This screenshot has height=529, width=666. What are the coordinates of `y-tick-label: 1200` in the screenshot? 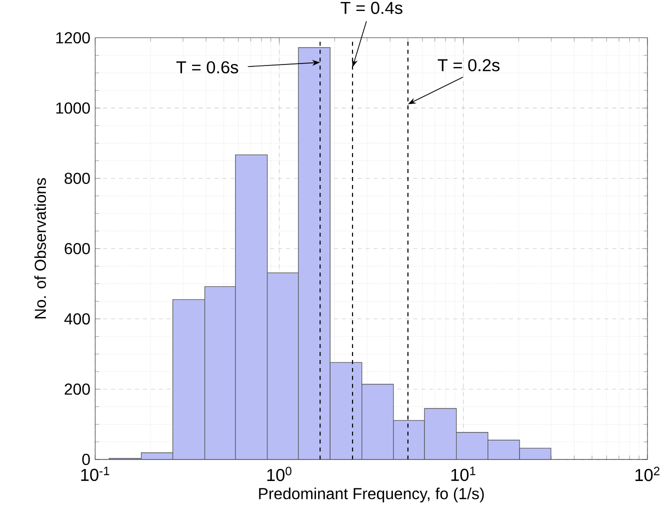 It's located at (73, 38).